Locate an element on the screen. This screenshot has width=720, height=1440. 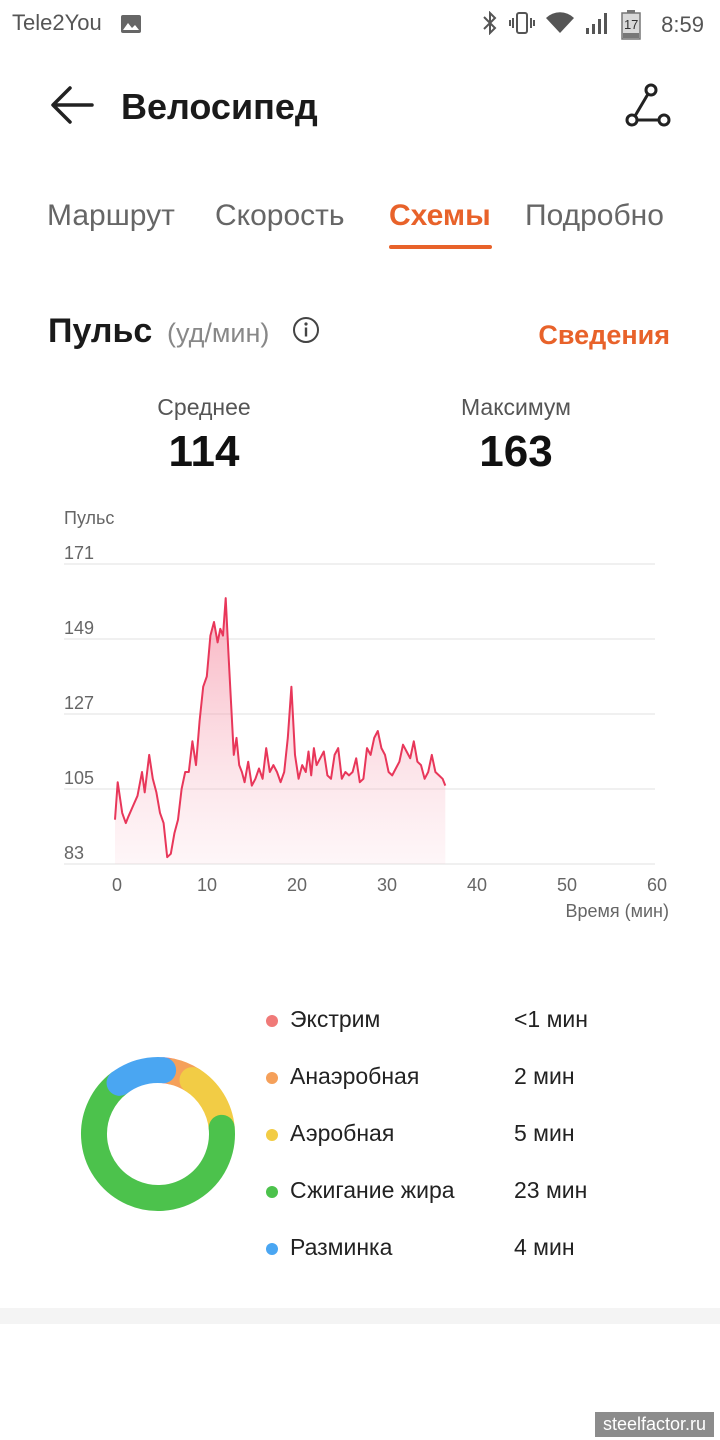
signal-icon is located at coordinates (598, 25).